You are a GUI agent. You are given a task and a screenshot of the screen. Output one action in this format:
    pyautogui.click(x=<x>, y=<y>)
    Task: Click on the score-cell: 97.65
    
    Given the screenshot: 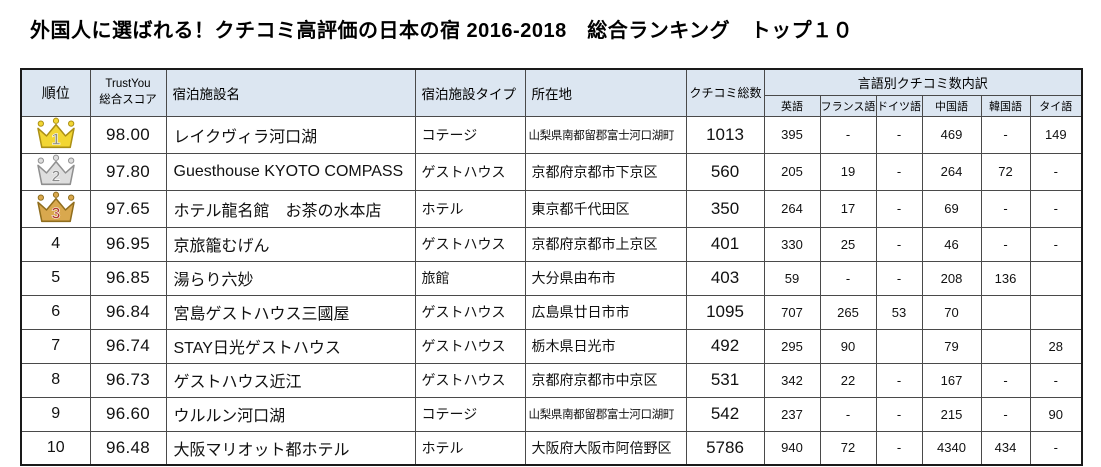 What is the action you would take?
    pyautogui.click(x=128, y=208)
    